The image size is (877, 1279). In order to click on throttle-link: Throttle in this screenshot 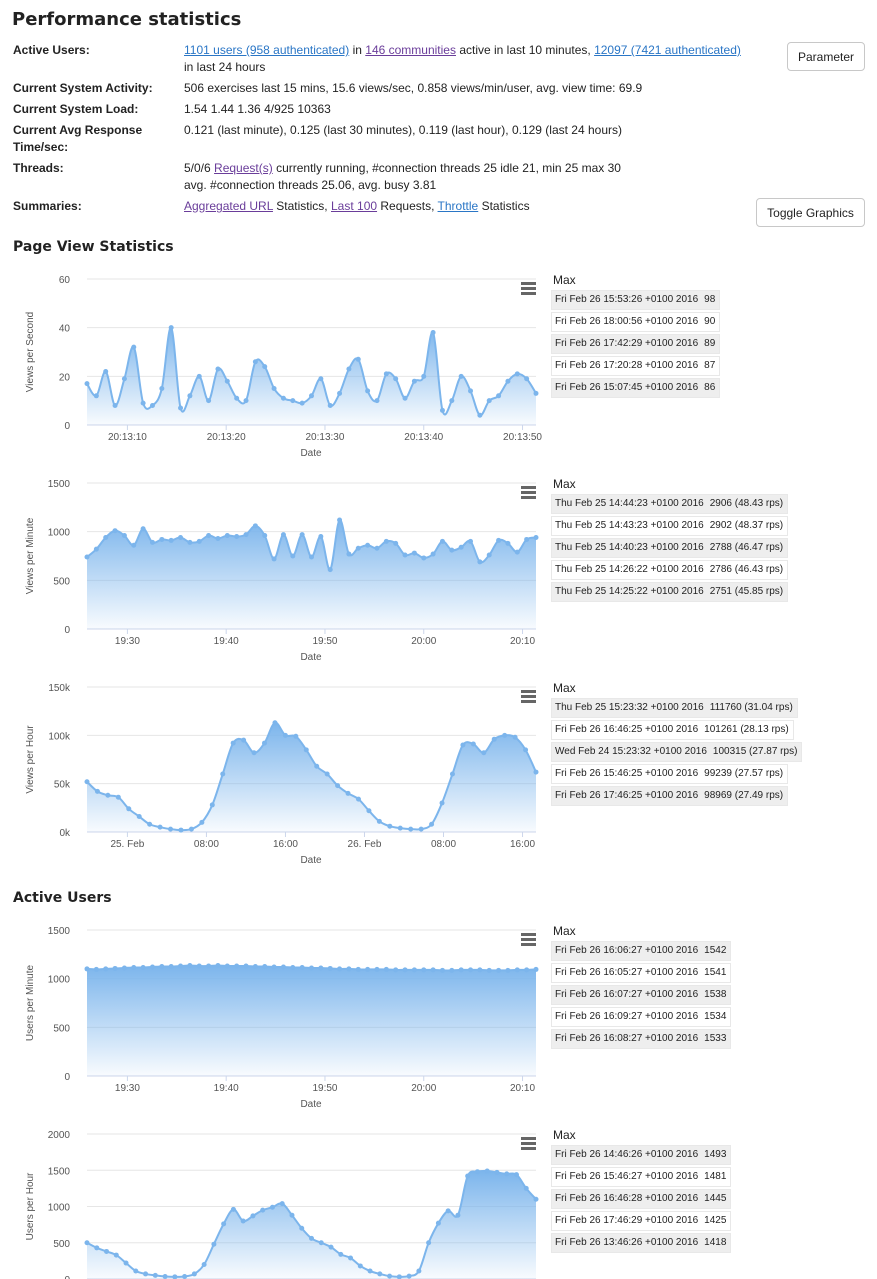, I will do `click(458, 206)`.